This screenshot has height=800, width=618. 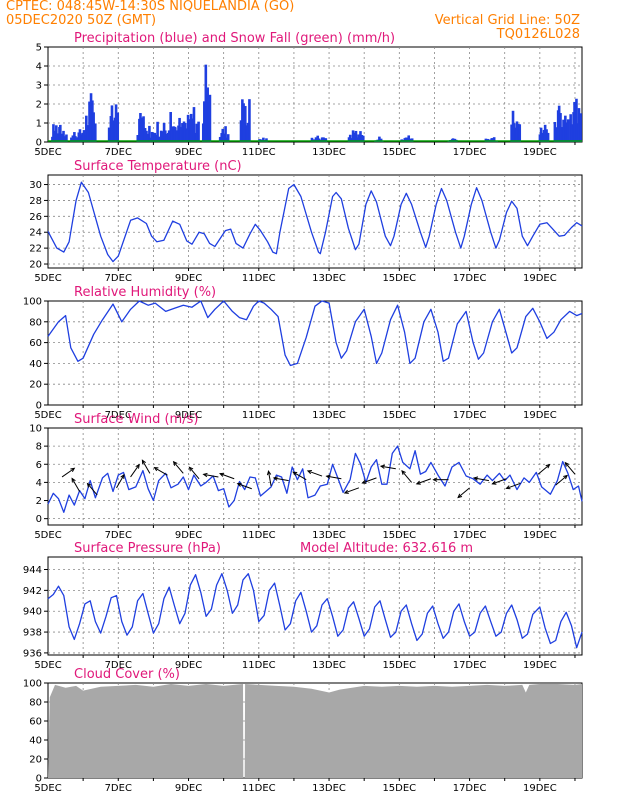 I want to click on temp-ytick-label: 20, so click(x=35, y=265).